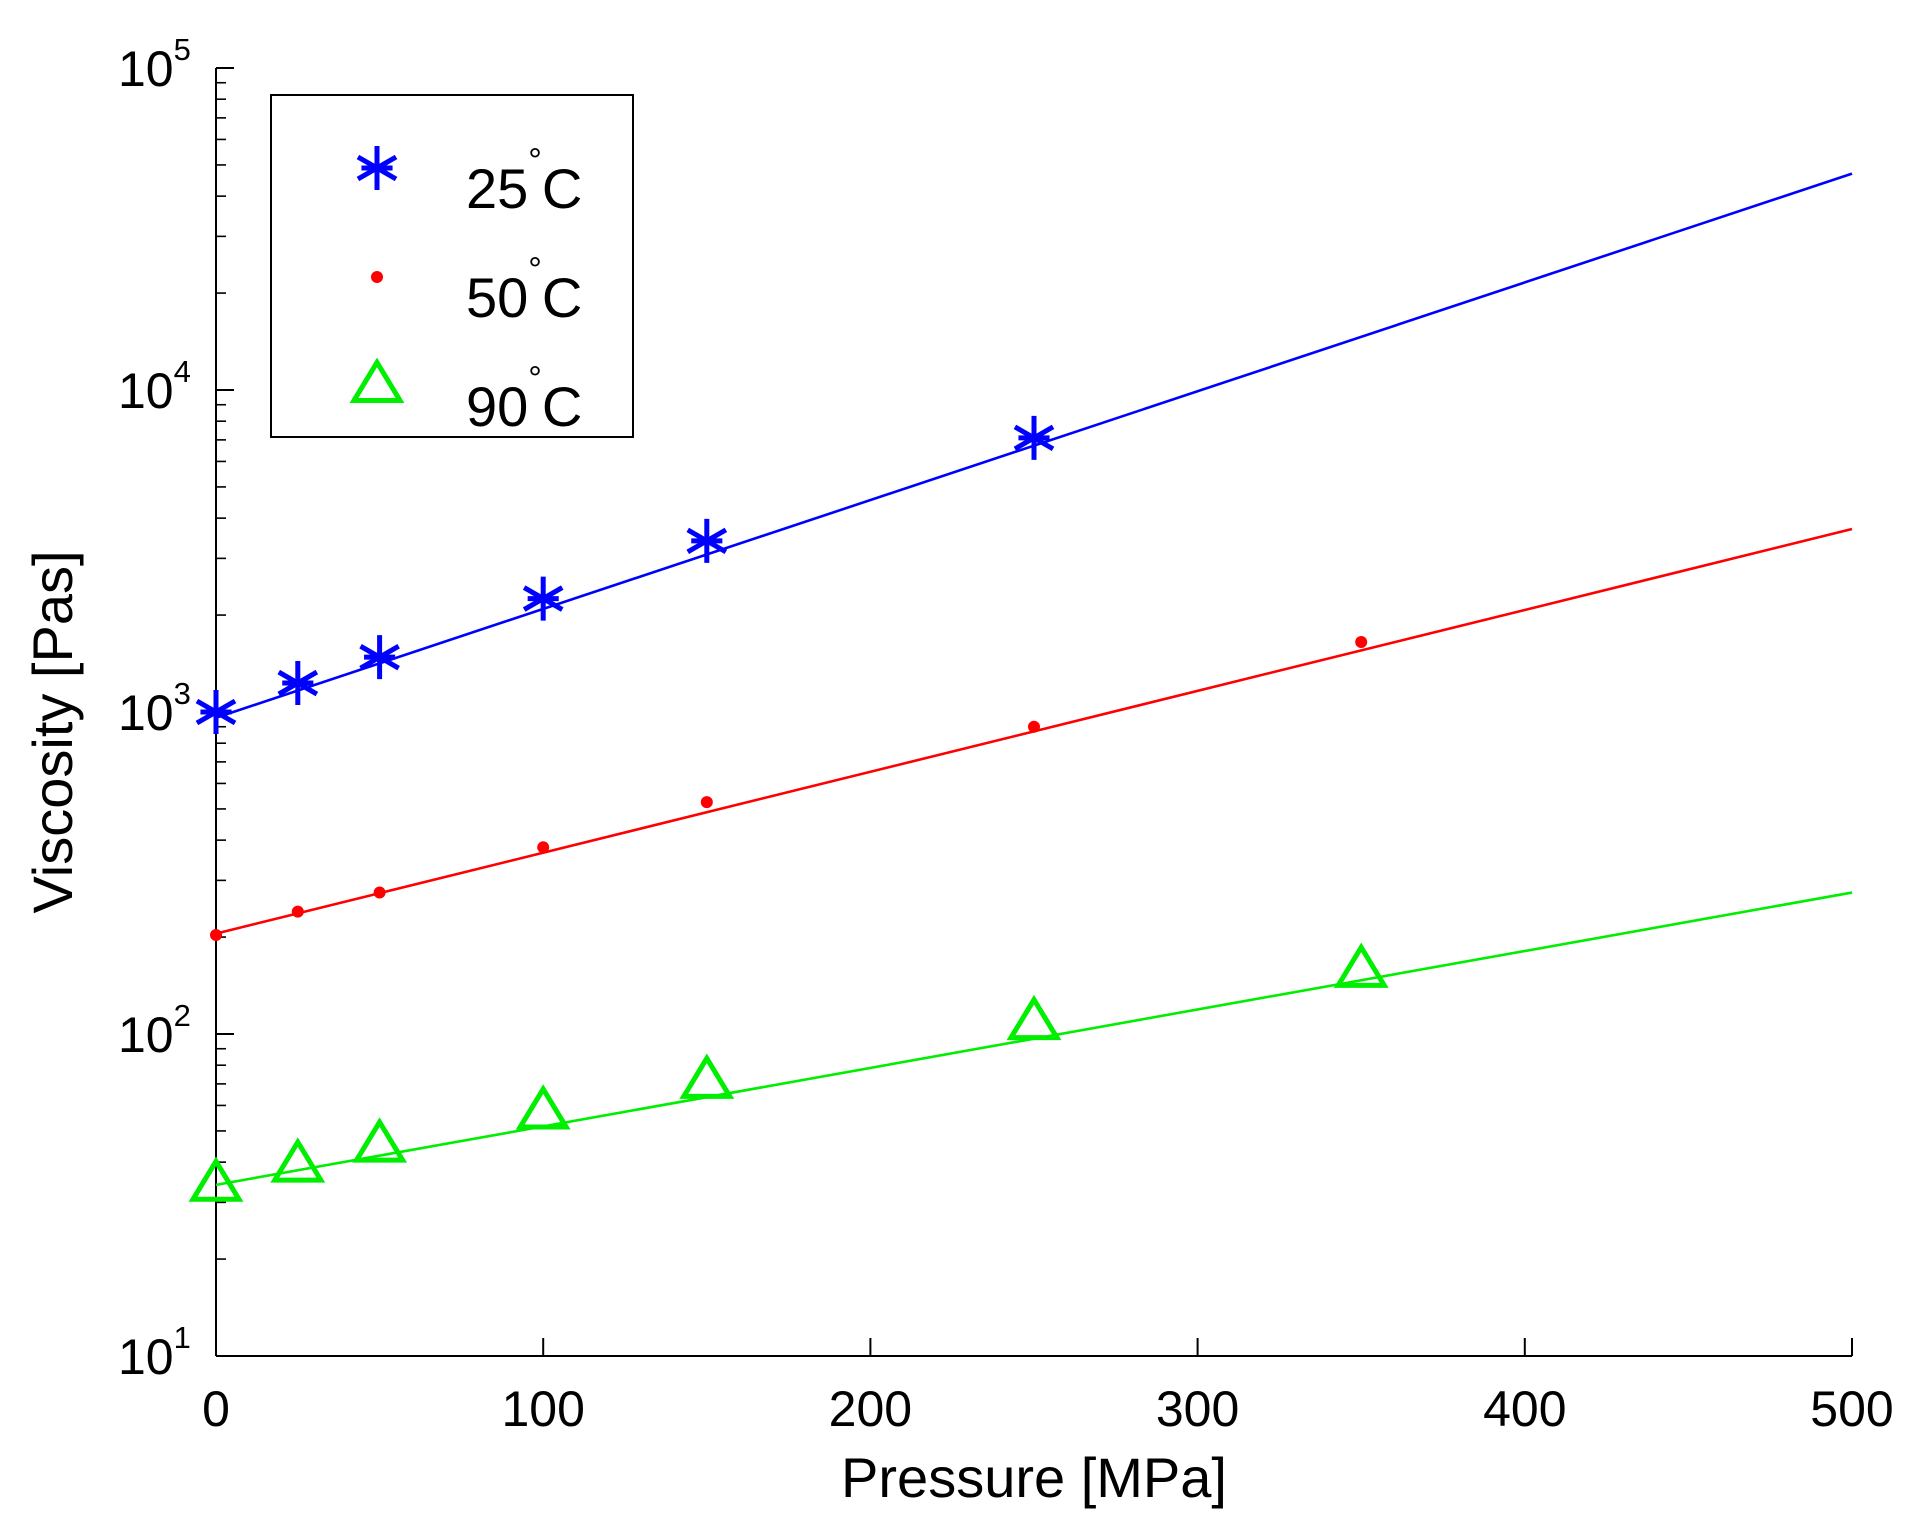 The image size is (1910, 1530). I want to click on x-axis-title: Pressure [MPa], so click(1034, 1477).